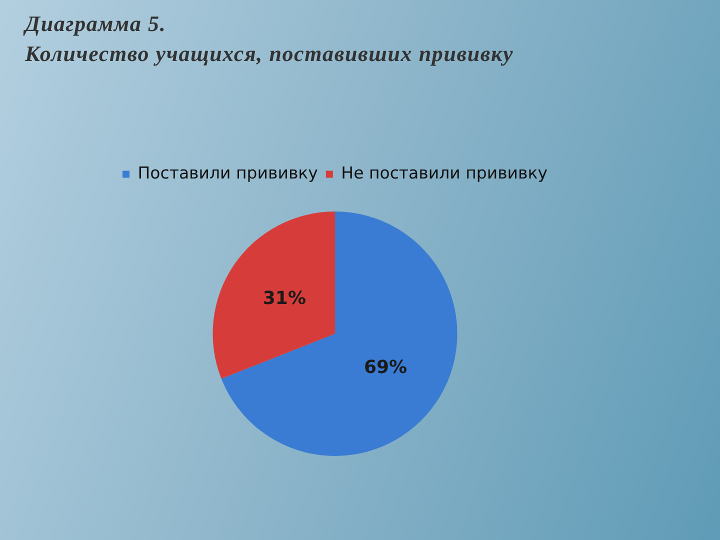 Image resolution: width=720 pixels, height=540 pixels. What do you see at coordinates (269, 54) in the screenshot?
I see `chart-subtitle: Количество учащихся, поставивших прививку` at bounding box center [269, 54].